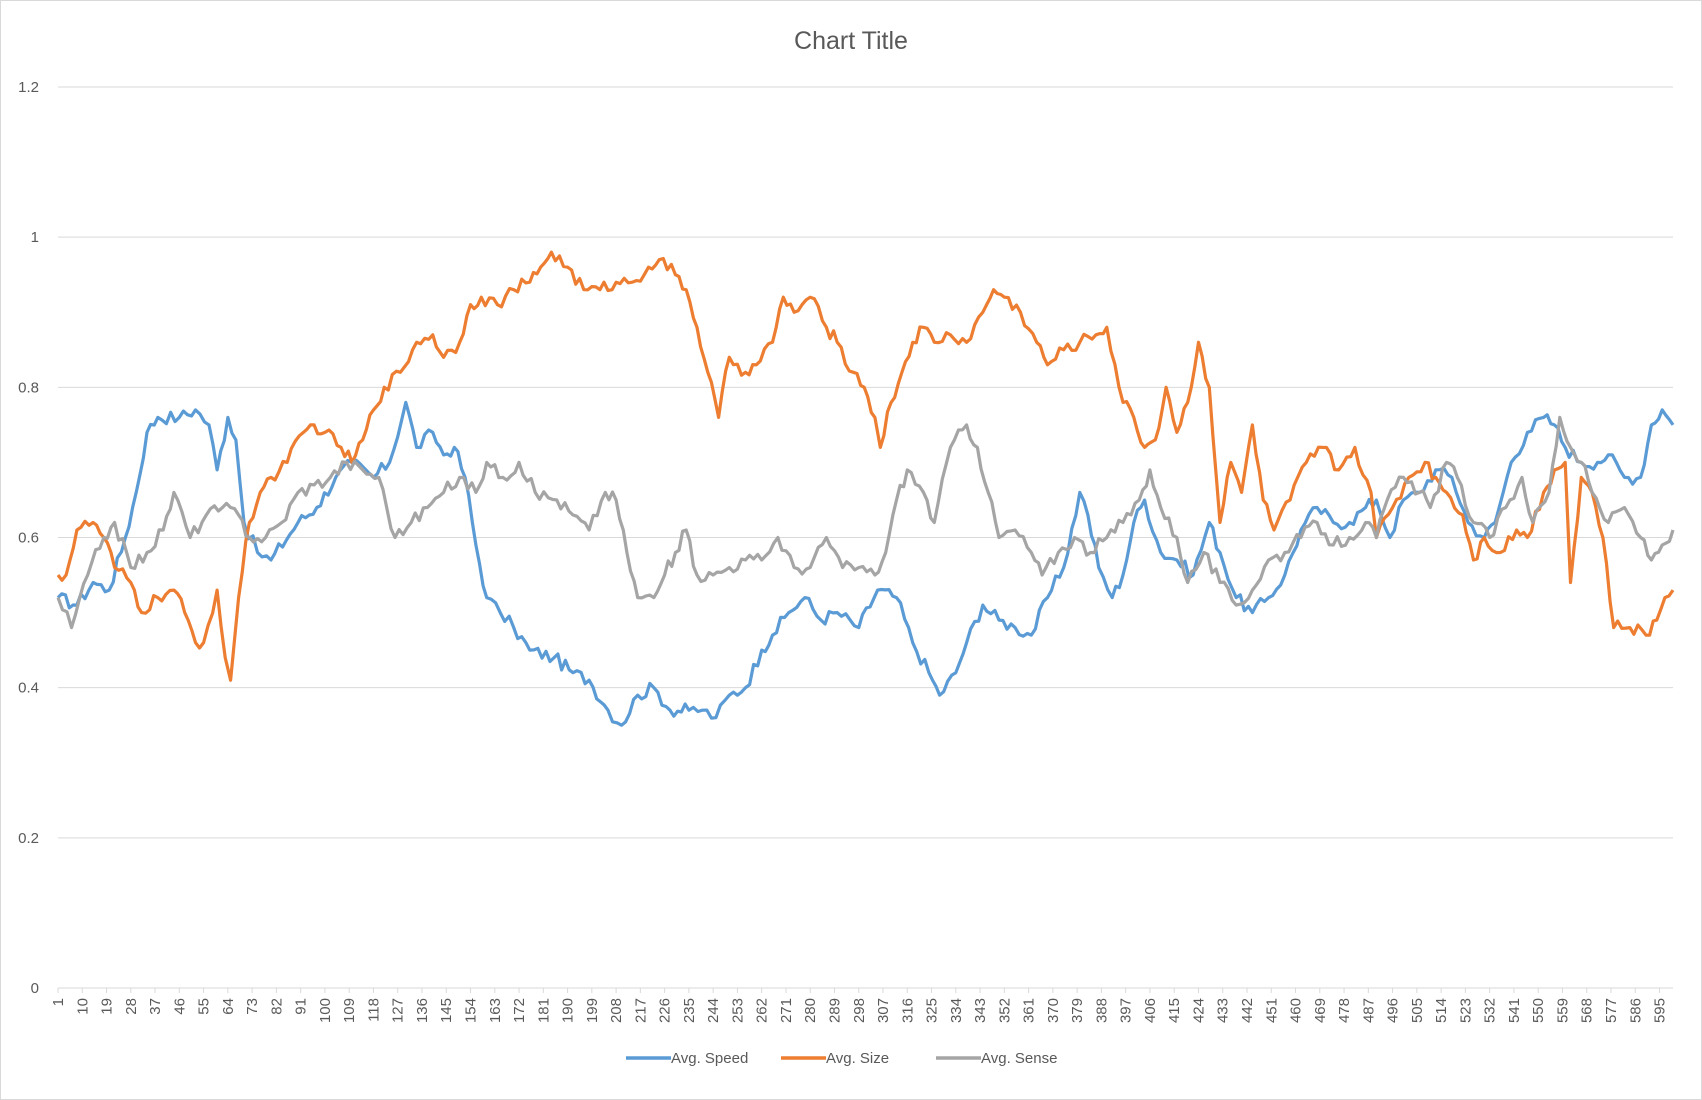 The height and width of the screenshot is (1100, 1702). I want to click on x-tick-label: 163, so click(495, 1010).